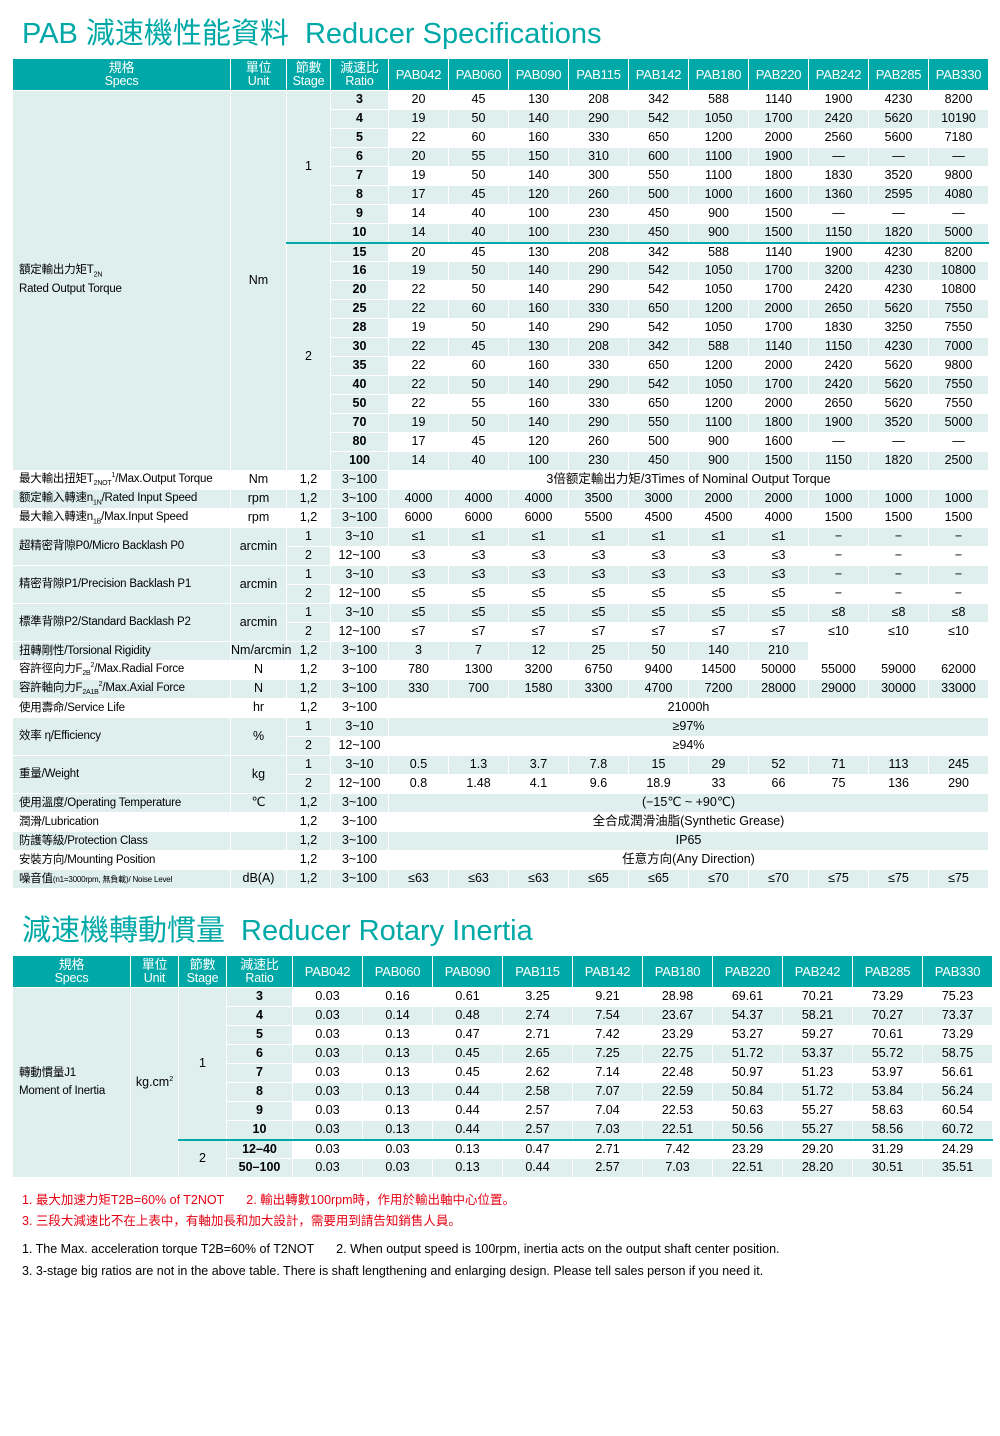 This screenshot has width=1000, height=1436. Describe the element at coordinates (898, 423) in the screenshot. I see `data-cell: 3520` at that location.